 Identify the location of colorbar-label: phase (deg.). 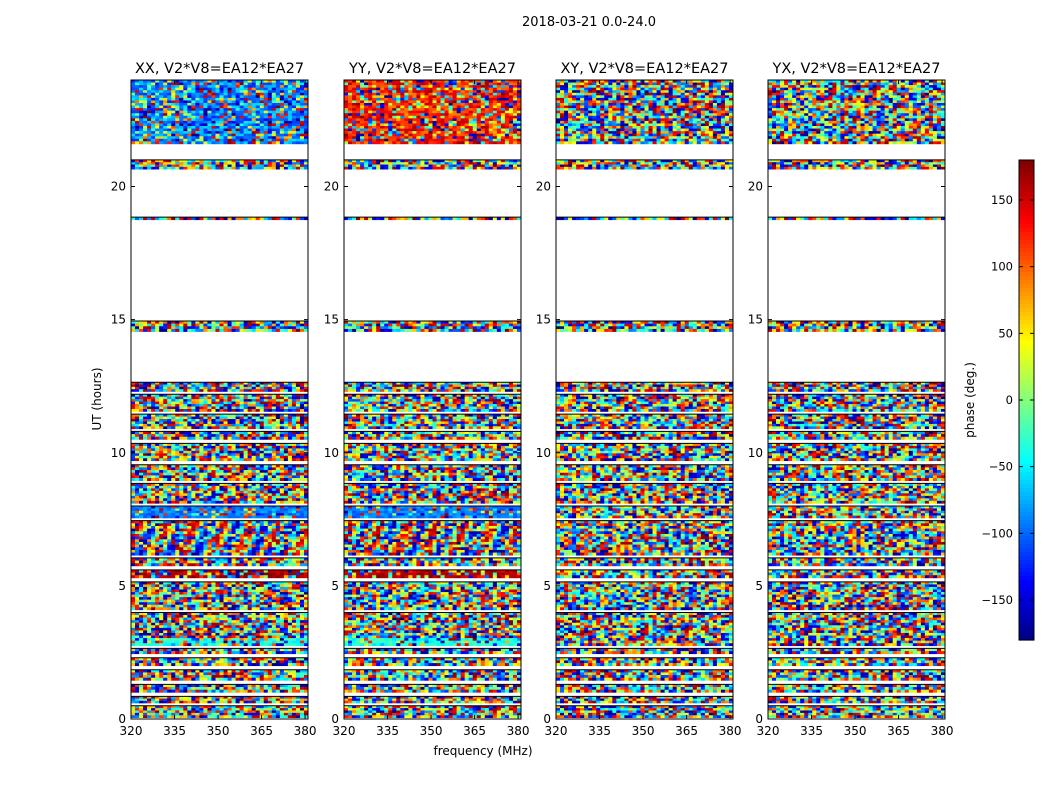
(970, 400).